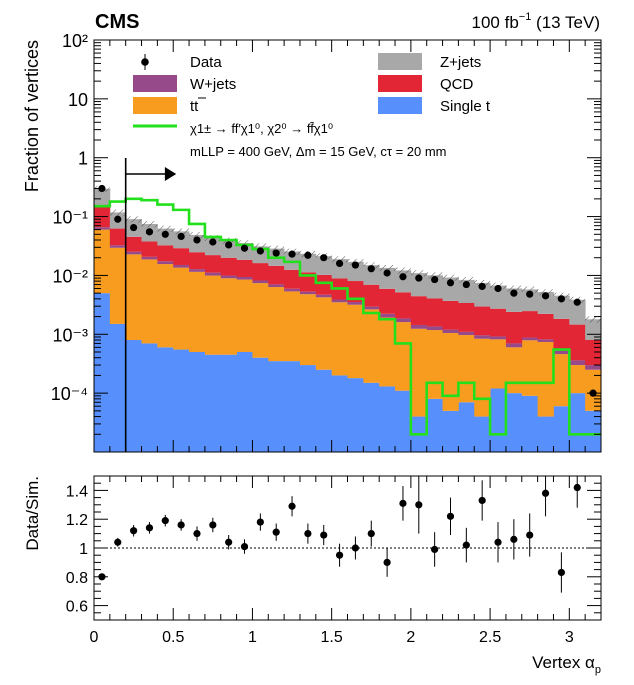 The width and height of the screenshot is (634, 685). What do you see at coordinates (78, 100) in the screenshot?
I see `y-tick-label: 10` at bounding box center [78, 100].